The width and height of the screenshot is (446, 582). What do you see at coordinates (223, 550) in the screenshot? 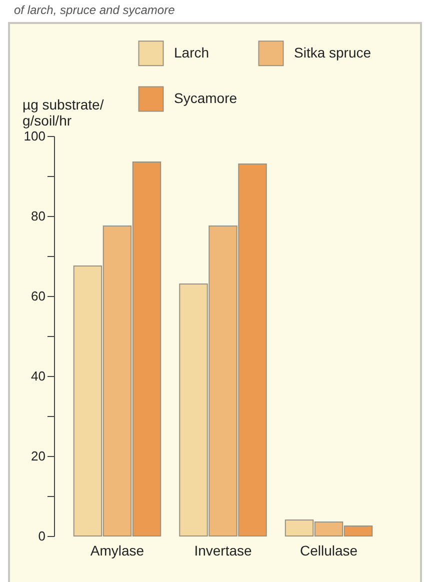
I see `x-tick-label: Invertase` at bounding box center [223, 550].